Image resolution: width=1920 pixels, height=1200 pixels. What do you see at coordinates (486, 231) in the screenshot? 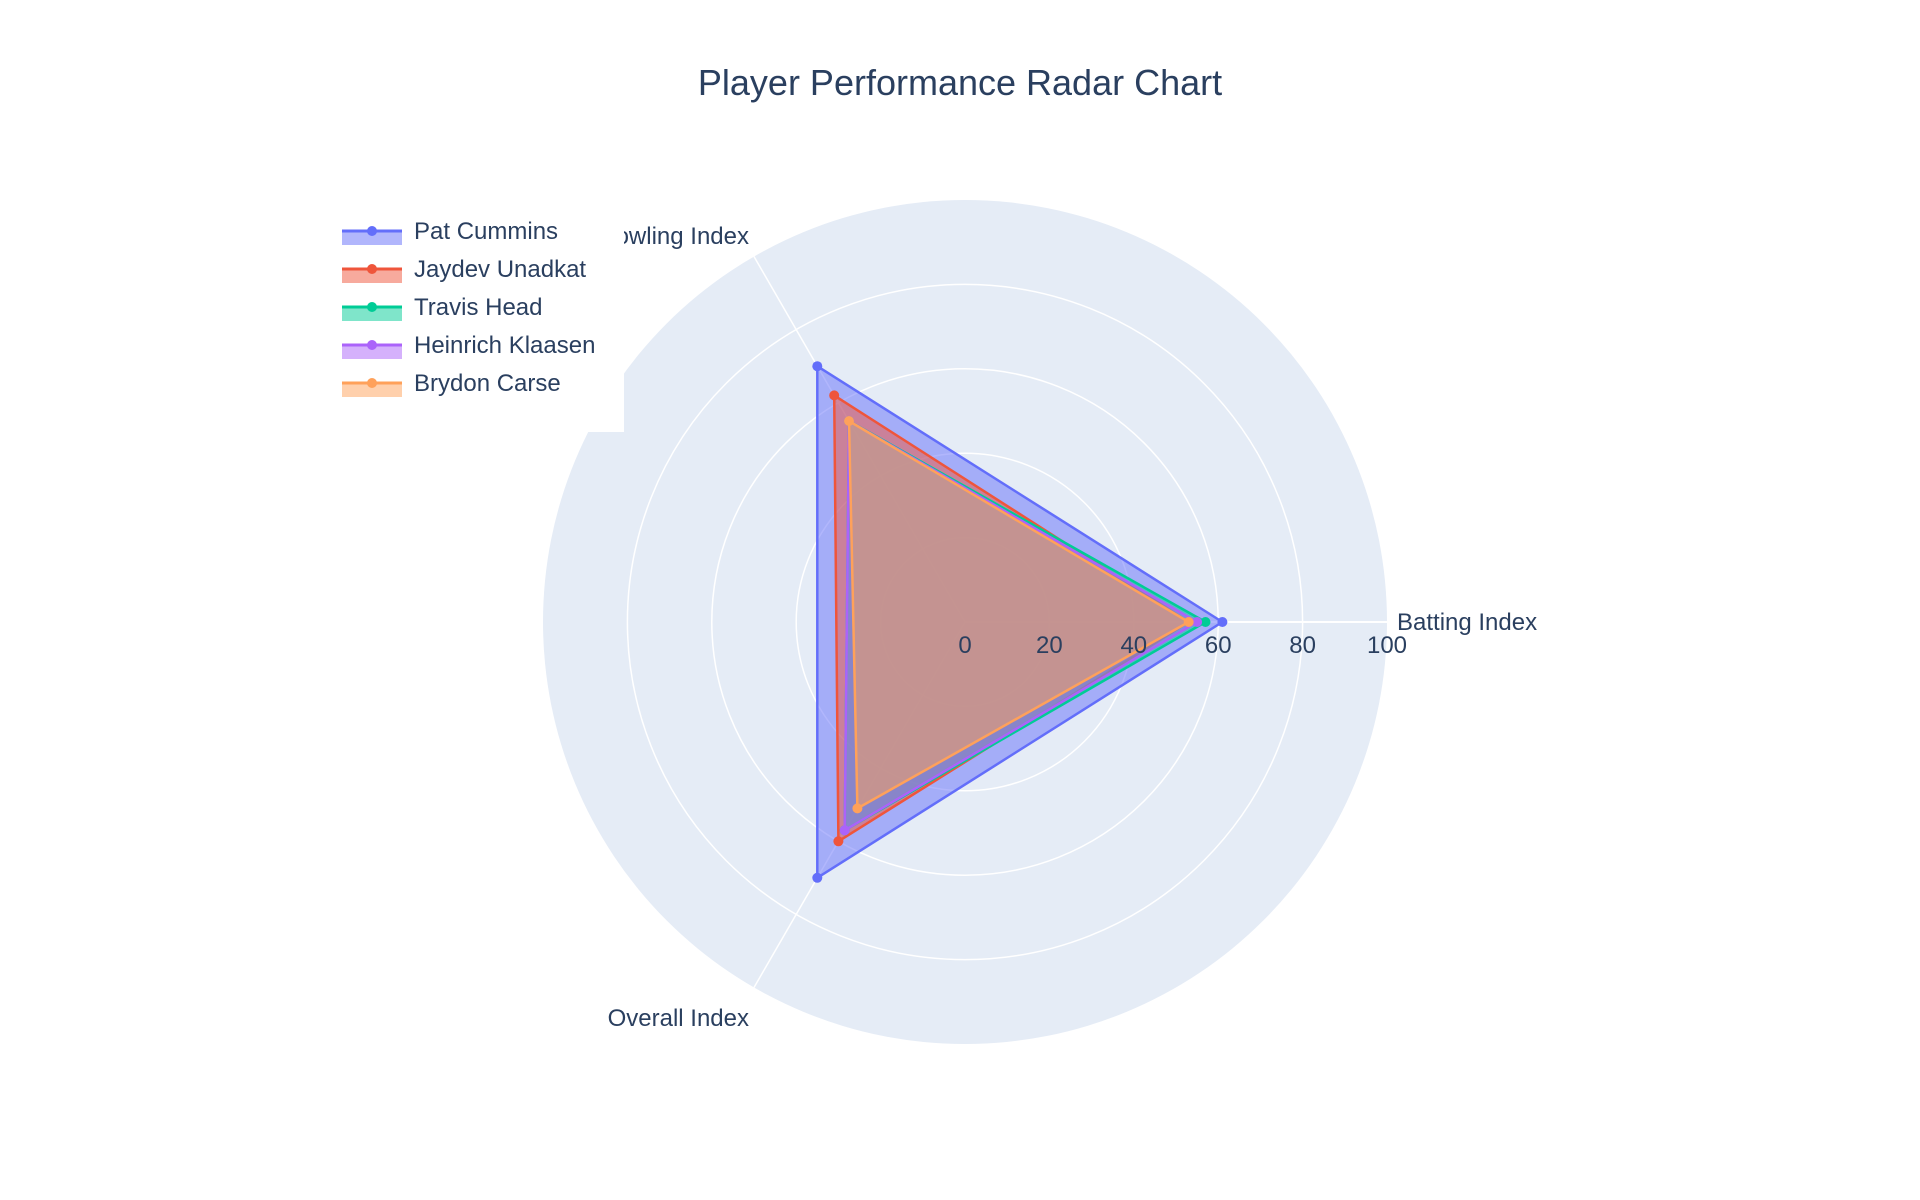
I see `legend-label: Pat Cummins` at bounding box center [486, 231].